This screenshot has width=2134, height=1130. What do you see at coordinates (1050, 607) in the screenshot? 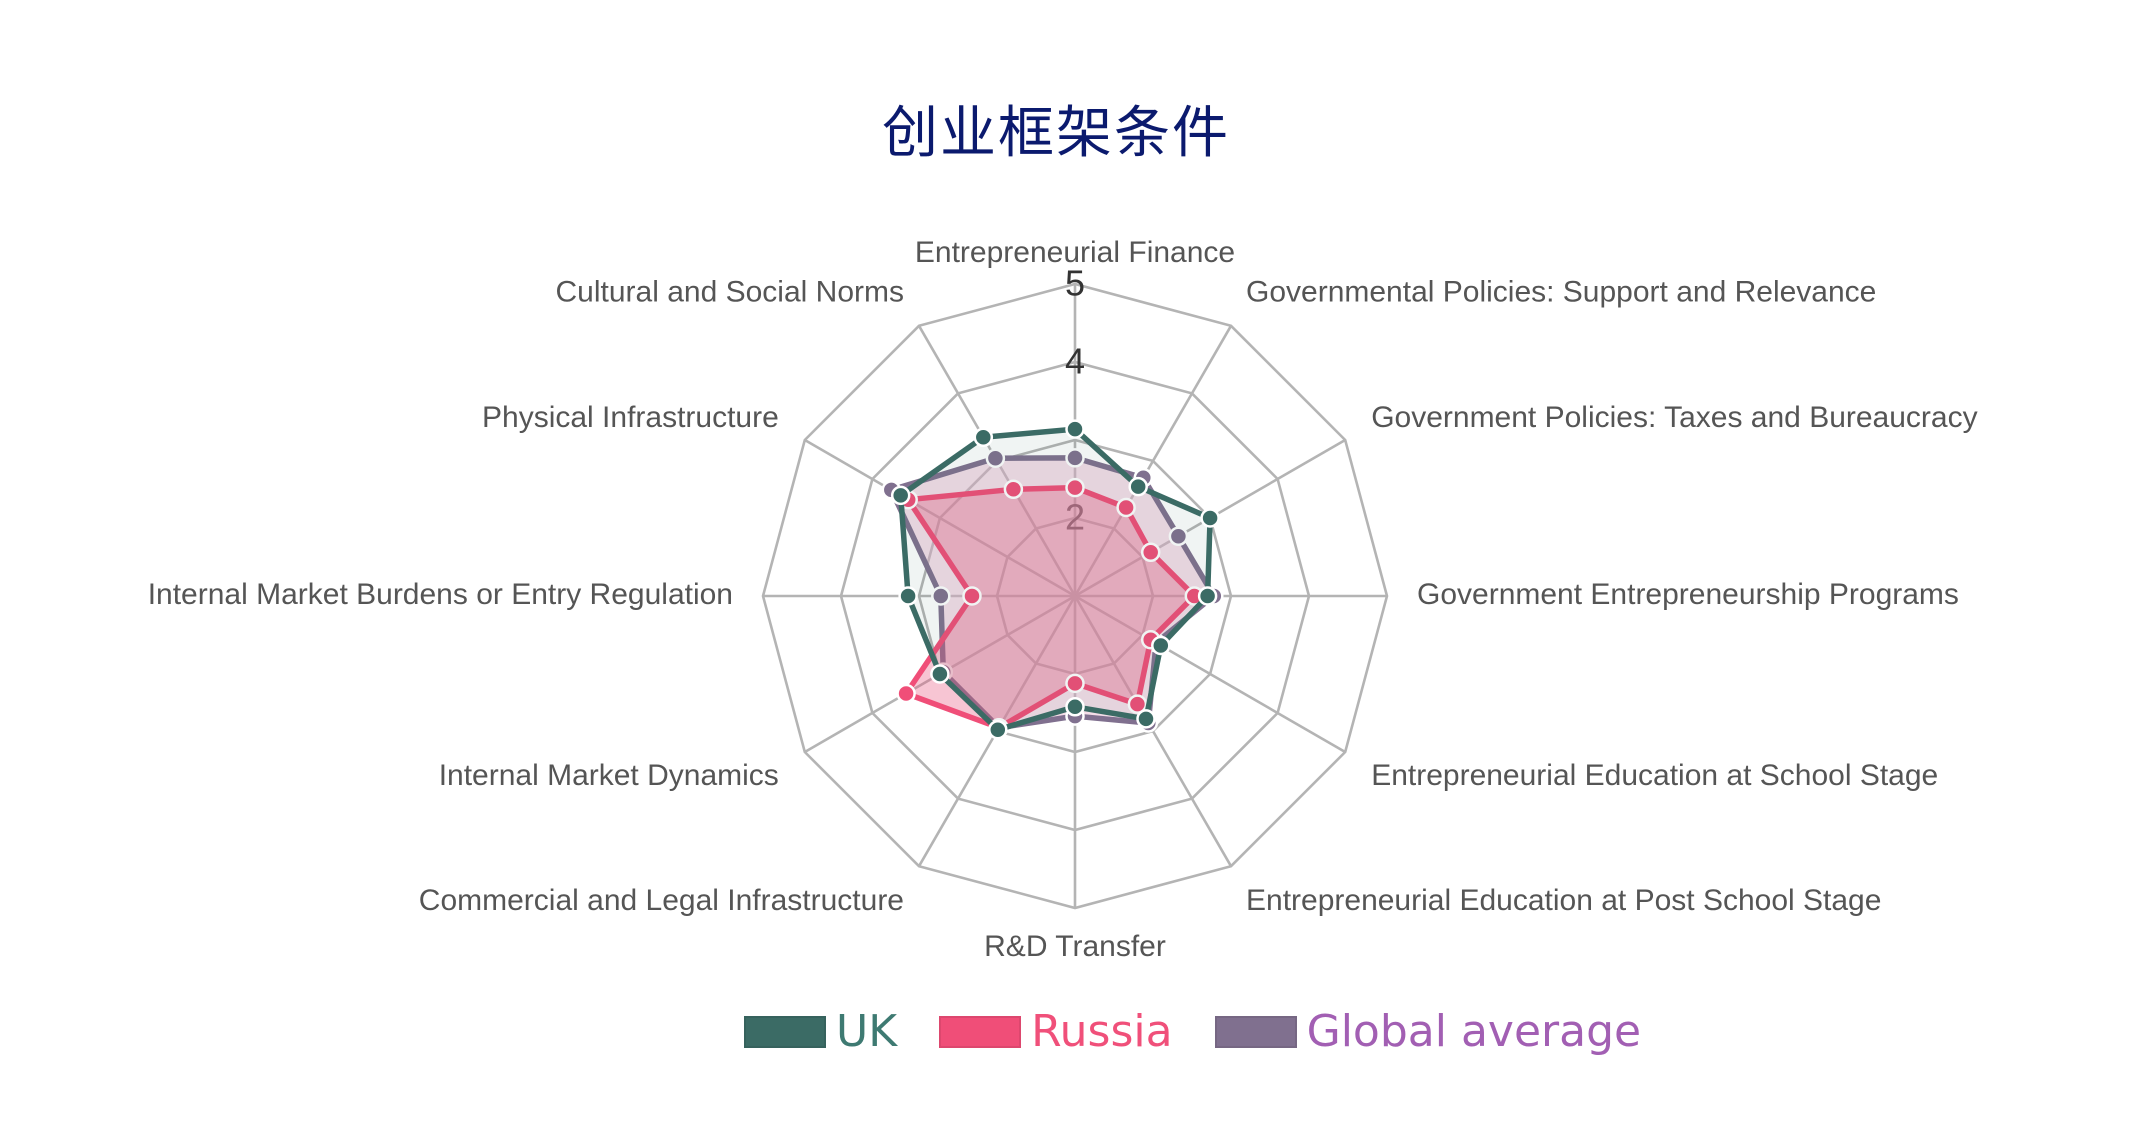
I see `series-russia` at bounding box center [1050, 607].